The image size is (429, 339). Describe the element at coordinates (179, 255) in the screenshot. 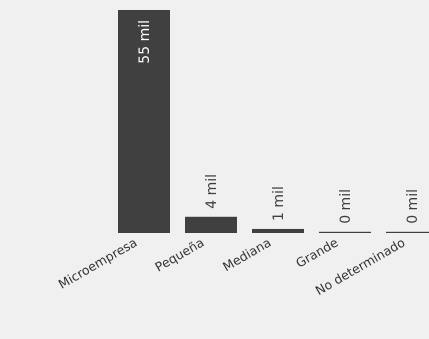

I see `category-label-1: Pequeña` at that location.